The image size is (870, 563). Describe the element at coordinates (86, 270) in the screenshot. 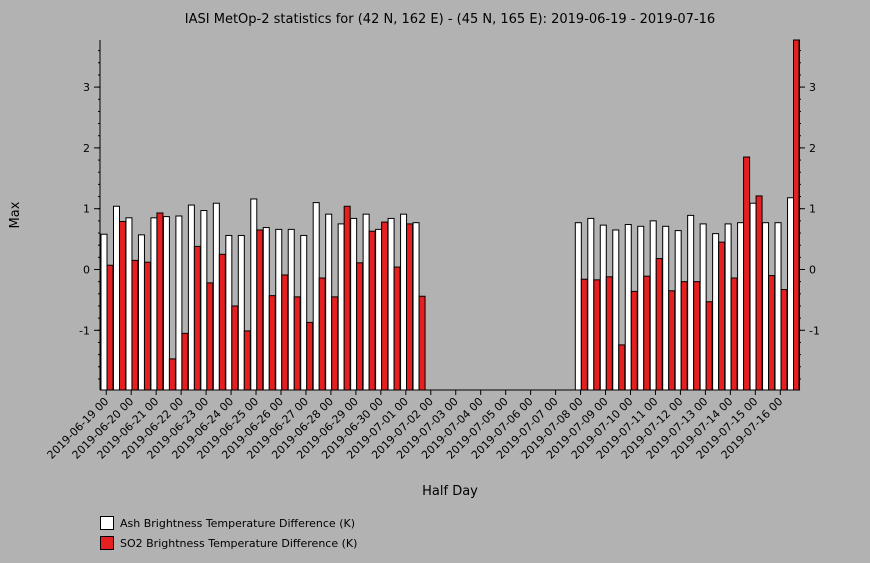

I see `y-tick-label-left: 0` at that location.